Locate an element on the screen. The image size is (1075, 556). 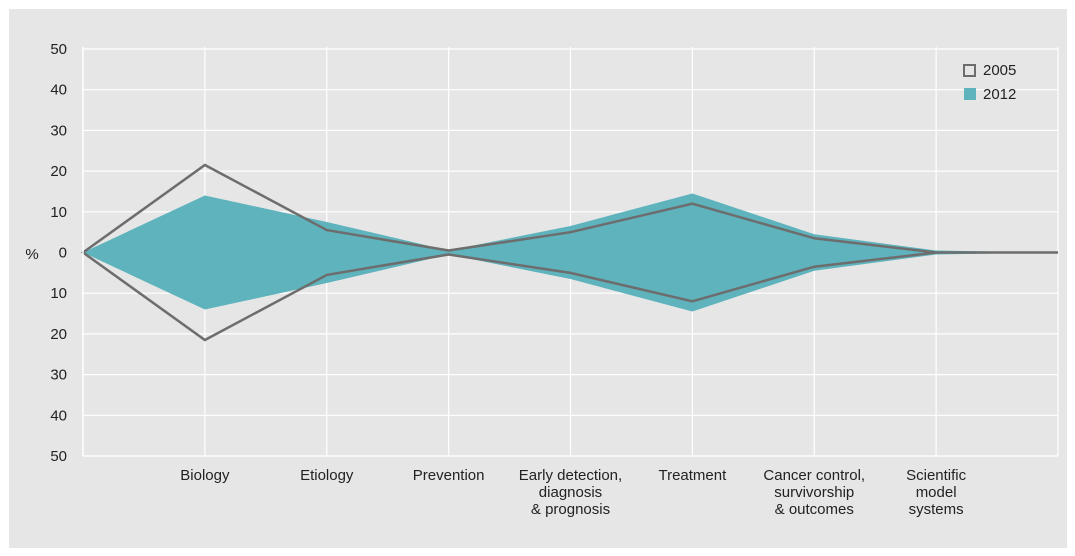
legend-label-2005: 2005 is located at coordinates (999, 70).